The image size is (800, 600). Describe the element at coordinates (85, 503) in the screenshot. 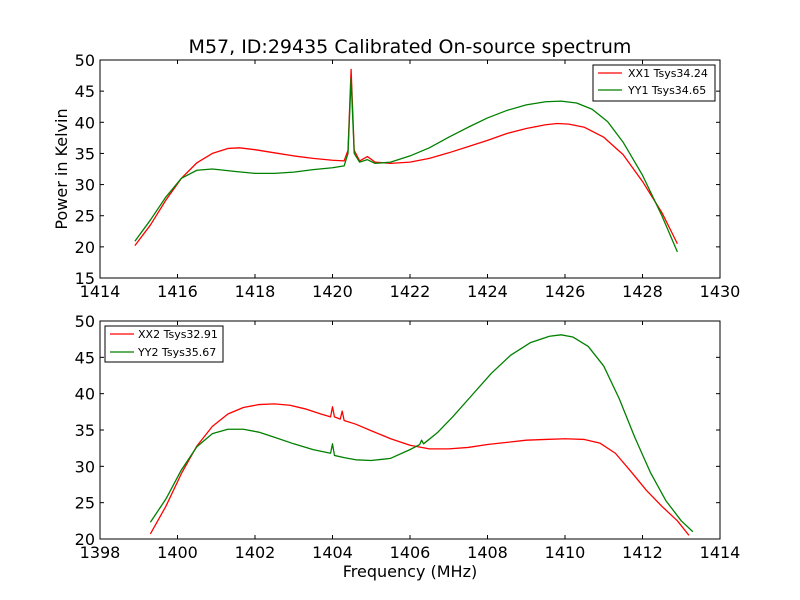

I see `bottom-y-tick-label: 25` at that location.